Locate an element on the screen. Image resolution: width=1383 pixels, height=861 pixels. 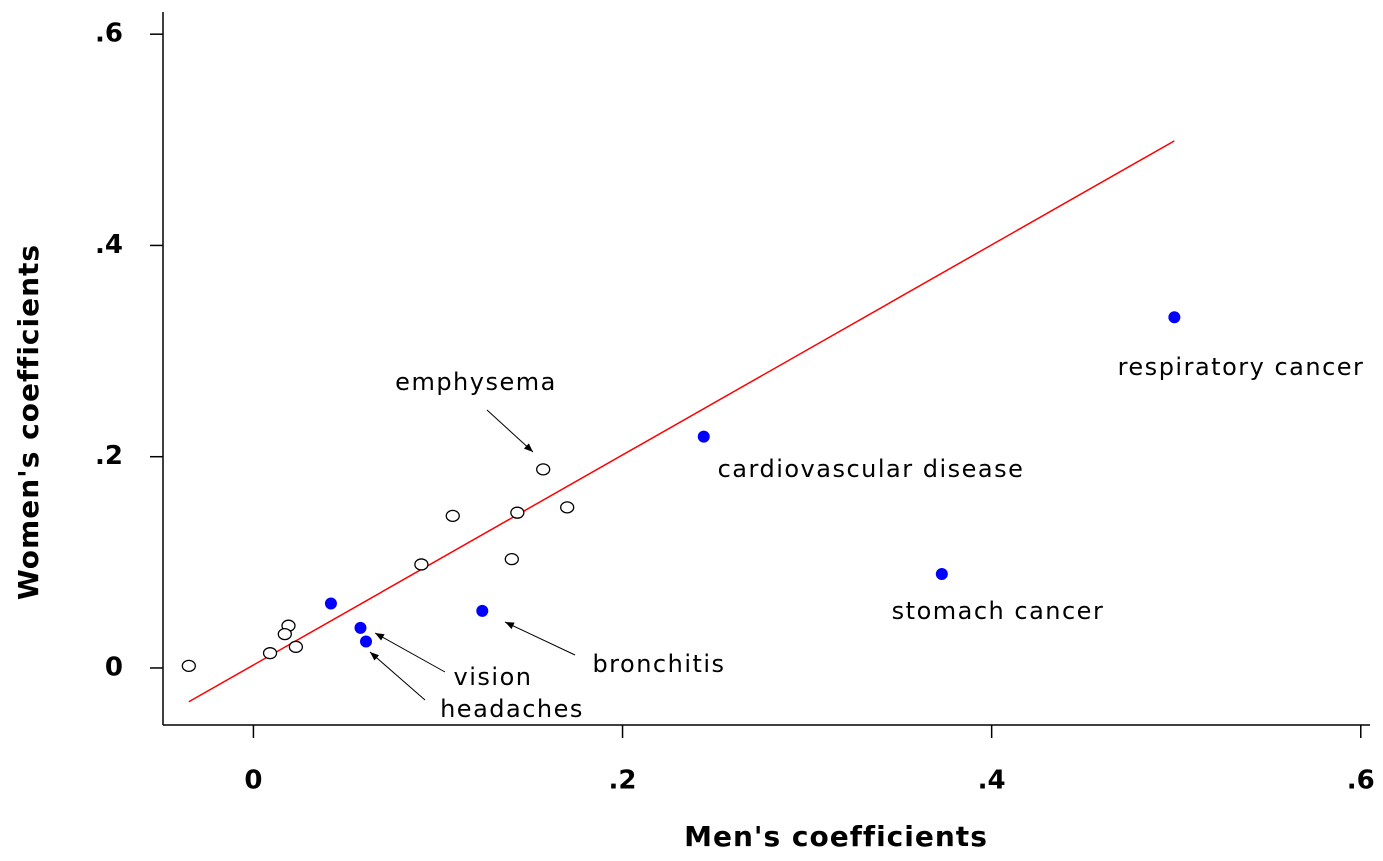
y-tick-label: 0 is located at coordinates (114, 667).